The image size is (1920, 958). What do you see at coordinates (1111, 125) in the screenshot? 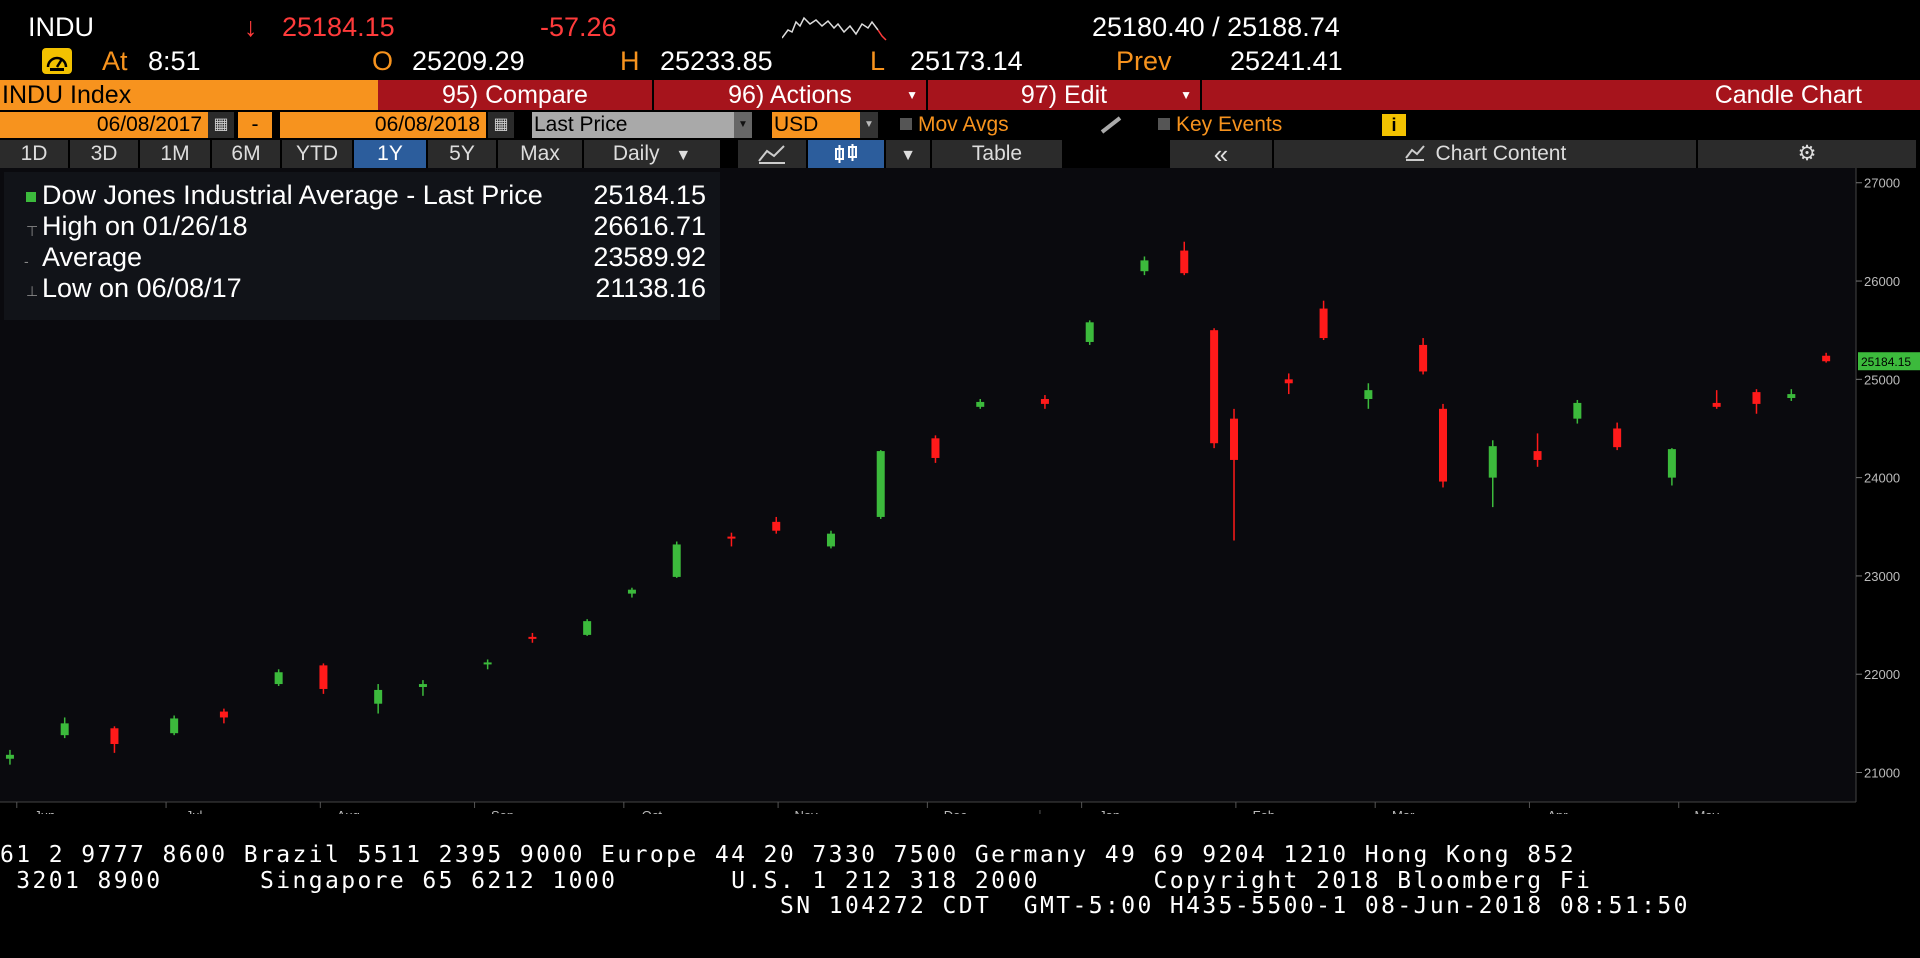
I see `pencil-icon` at bounding box center [1111, 125].